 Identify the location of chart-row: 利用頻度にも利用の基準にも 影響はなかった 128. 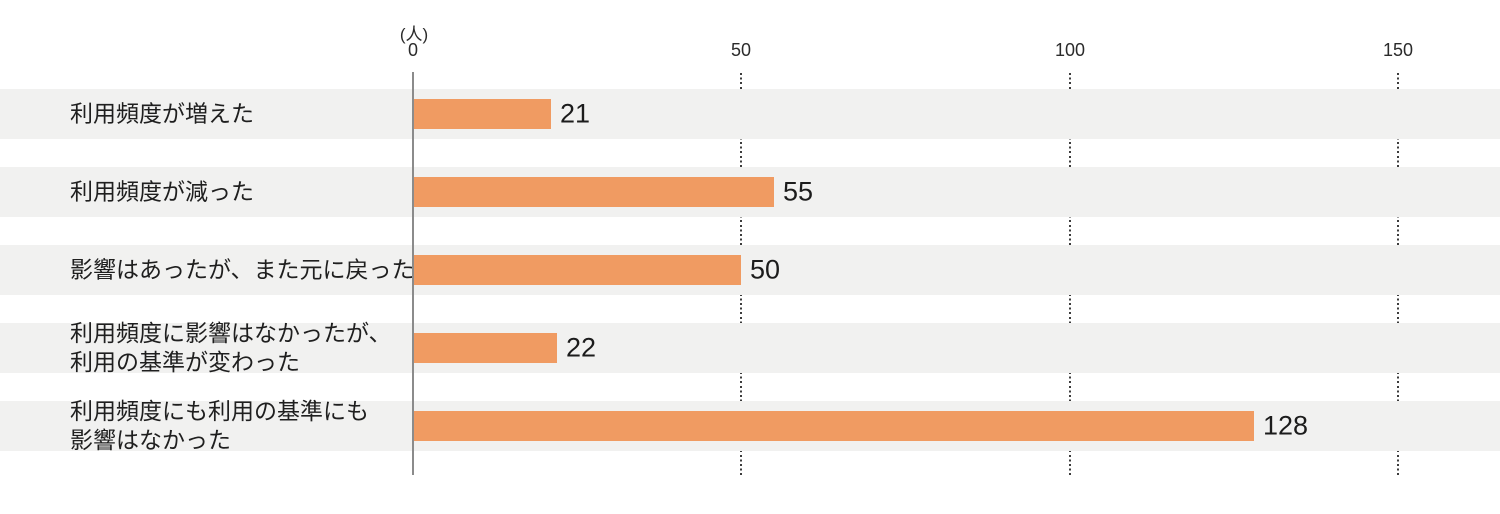
(750, 425).